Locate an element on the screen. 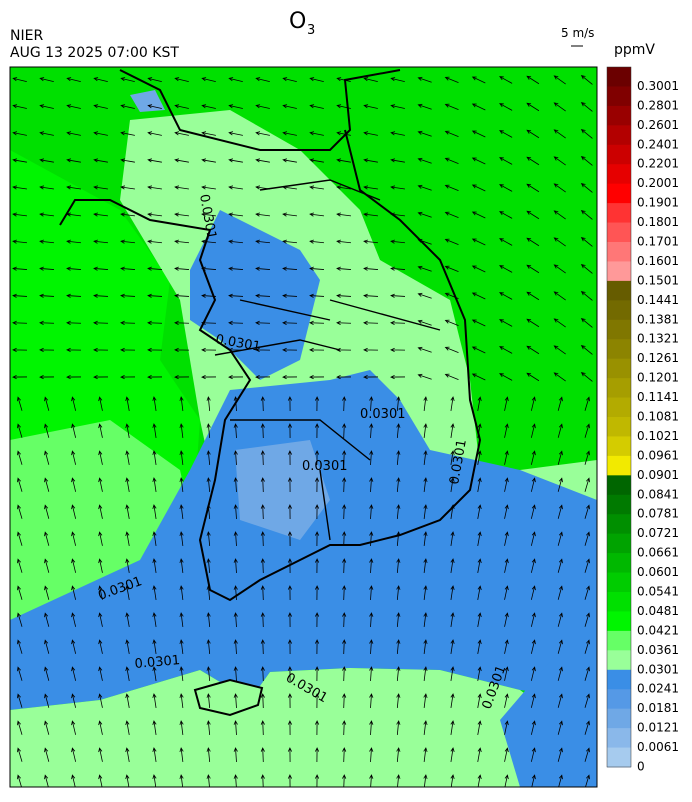 This screenshot has height=802, width=692. island is located at coordinates (228, 697).